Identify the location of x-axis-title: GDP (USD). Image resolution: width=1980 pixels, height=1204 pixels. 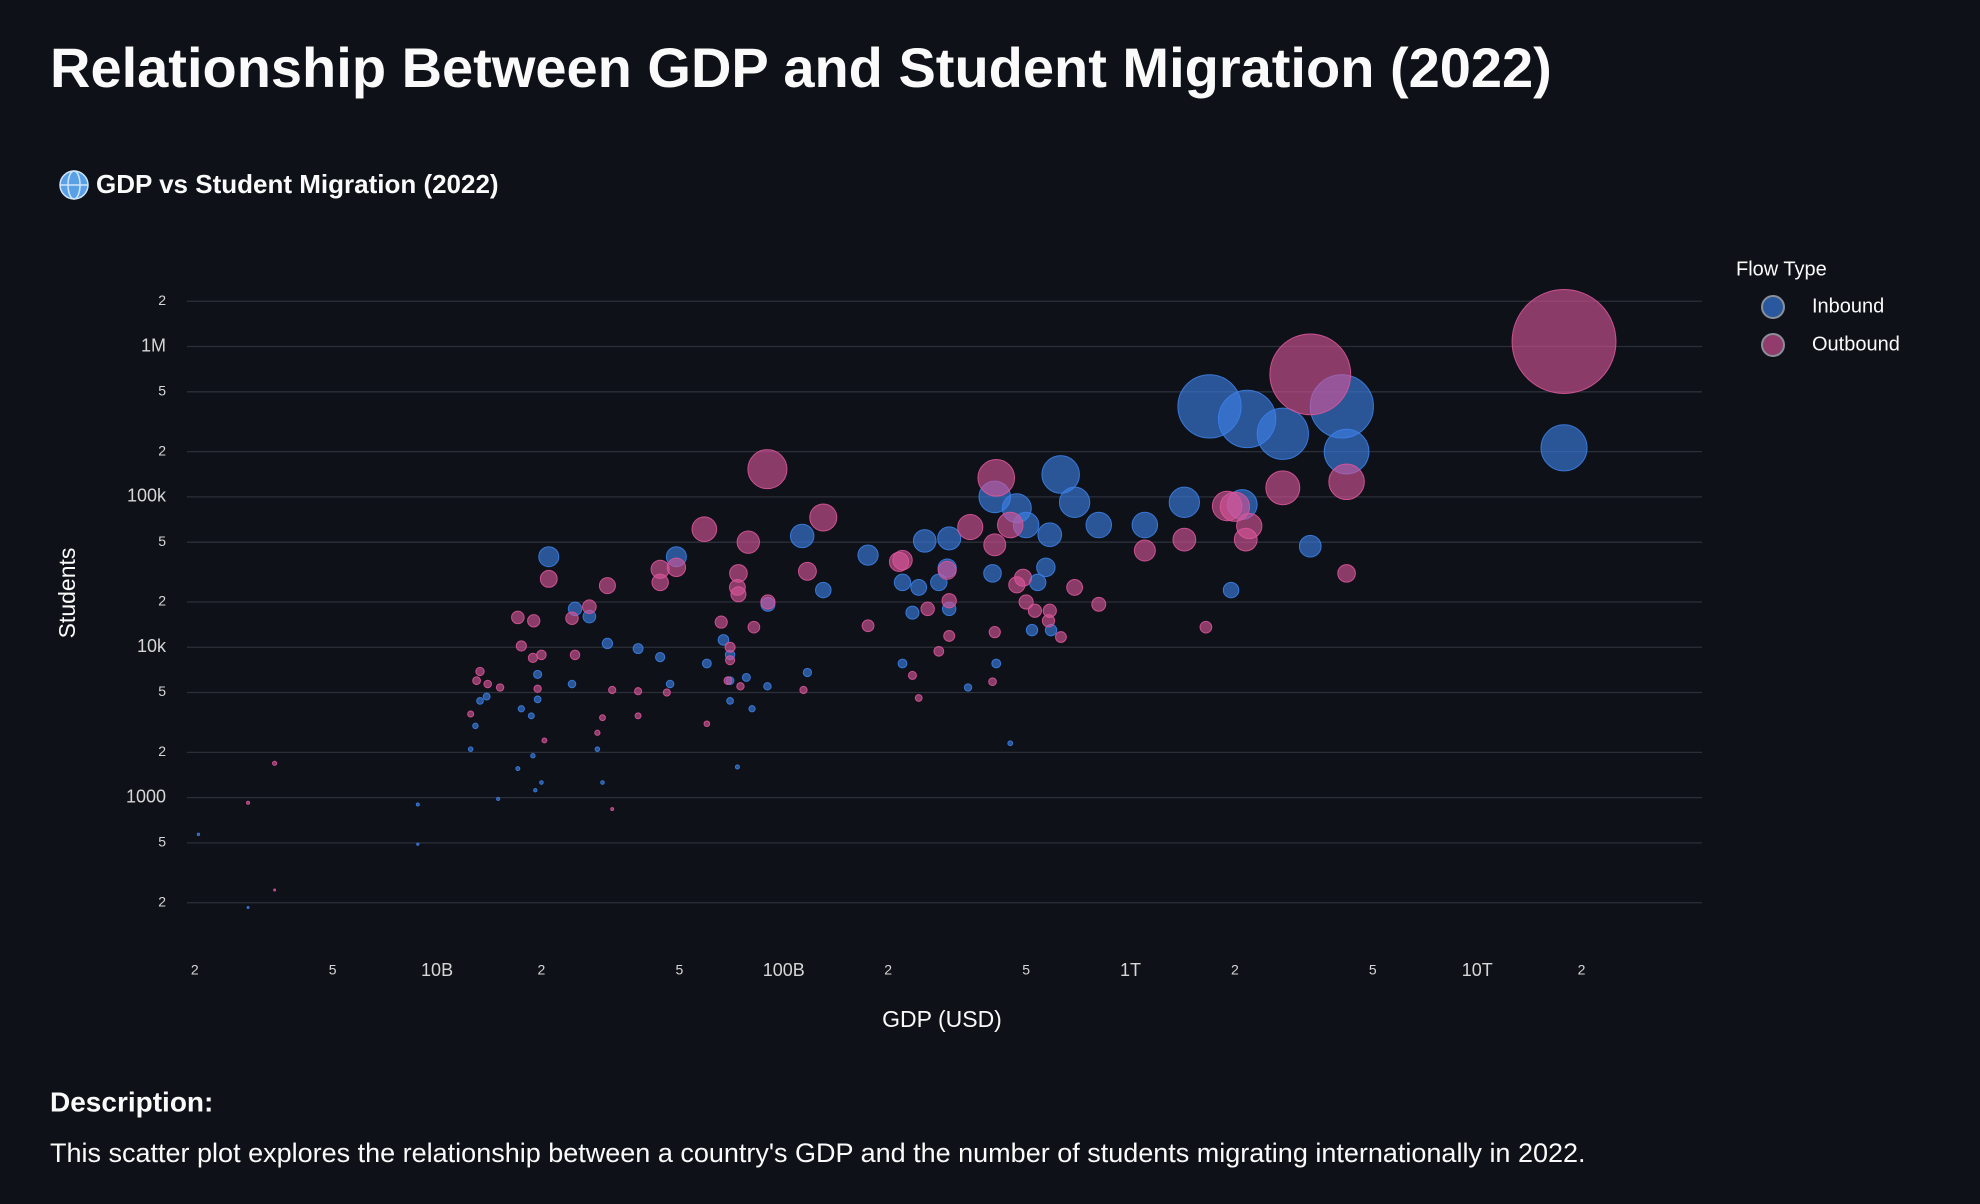
(942, 1019).